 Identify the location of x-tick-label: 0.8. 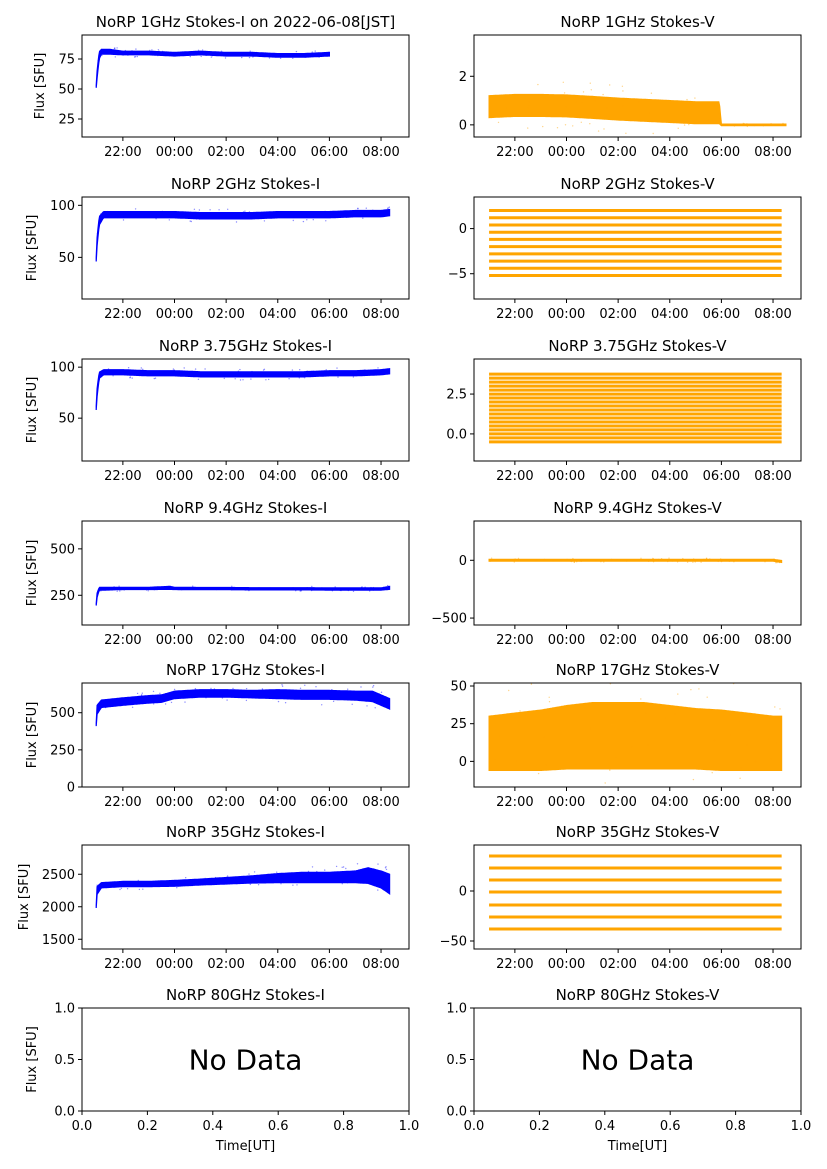
(735, 1126).